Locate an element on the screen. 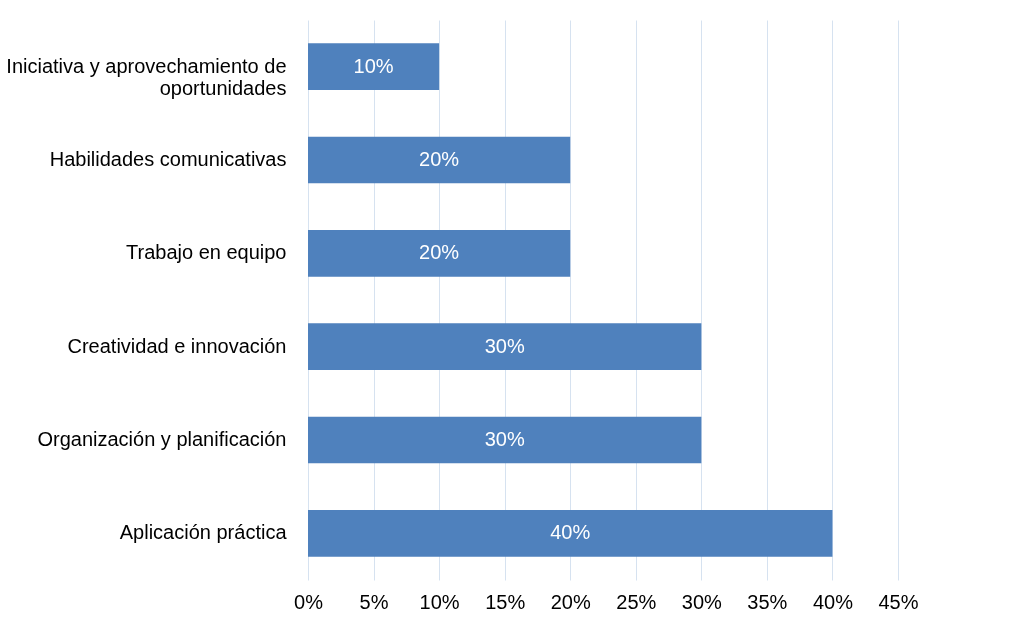 The height and width of the screenshot is (626, 1011). y-tick-label: Organización y planificación is located at coordinates (162, 439).